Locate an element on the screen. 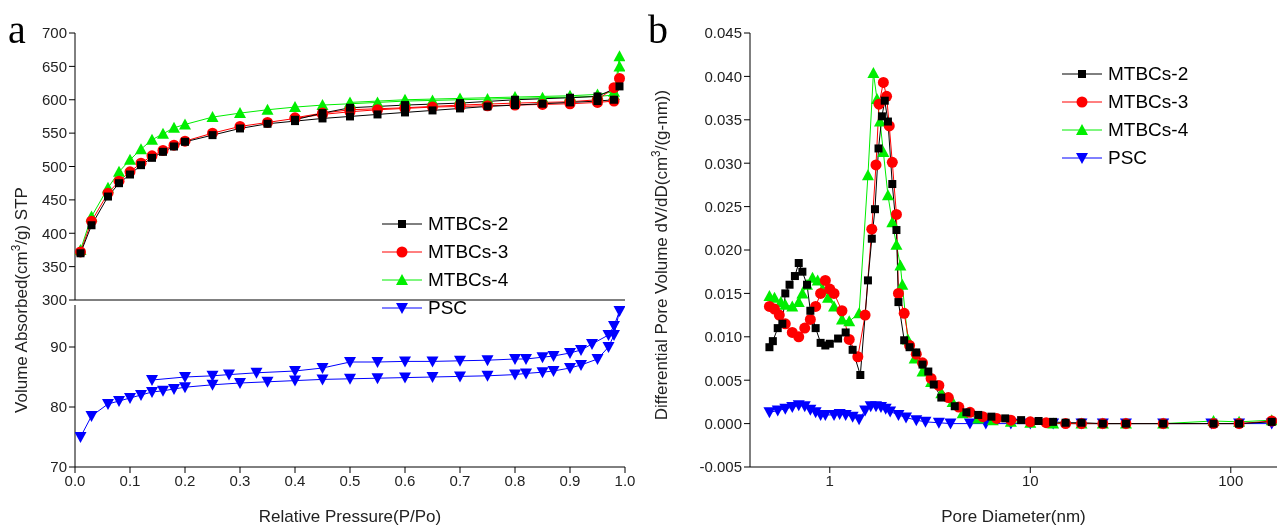 This screenshot has height=532, width=1279. x-tick-label: 0.6 is located at coordinates (405, 480).